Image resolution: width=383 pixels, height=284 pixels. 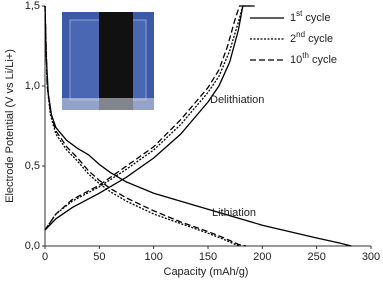 I want to click on x-tick-label: 0, so click(x=45, y=257).